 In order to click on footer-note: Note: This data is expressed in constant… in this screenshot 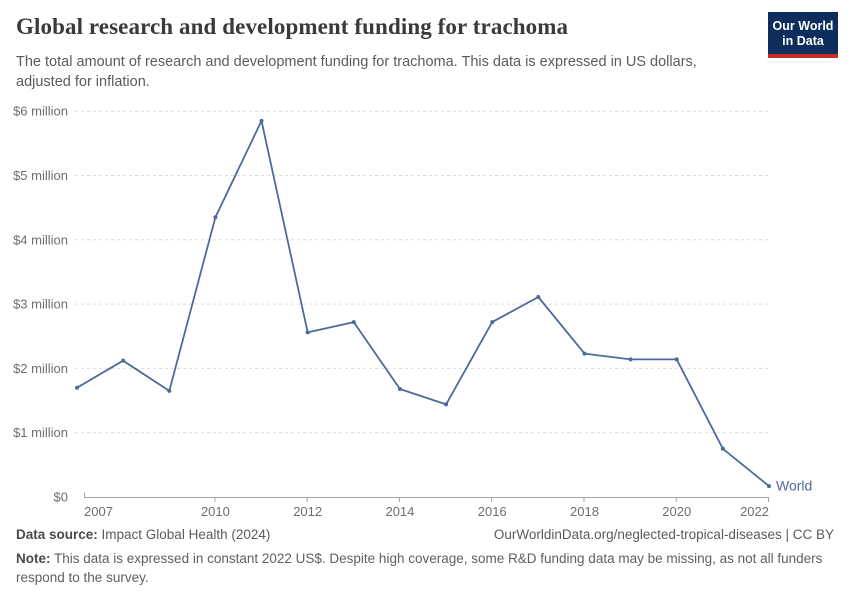, I will do `click(422, 569)`.